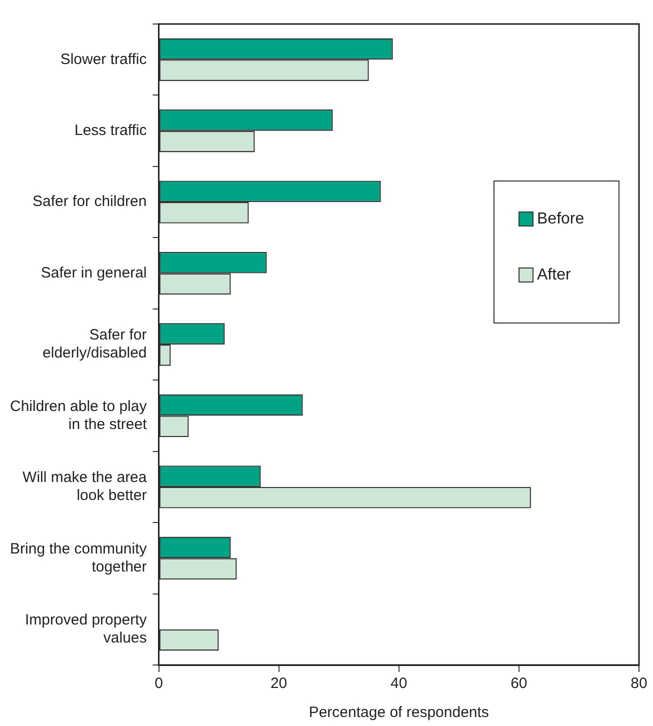  What do you see at coordinates (93, 273) in the screenshot?
I see `y-tick-label: Safer in general` at bounding box center [93, 273].